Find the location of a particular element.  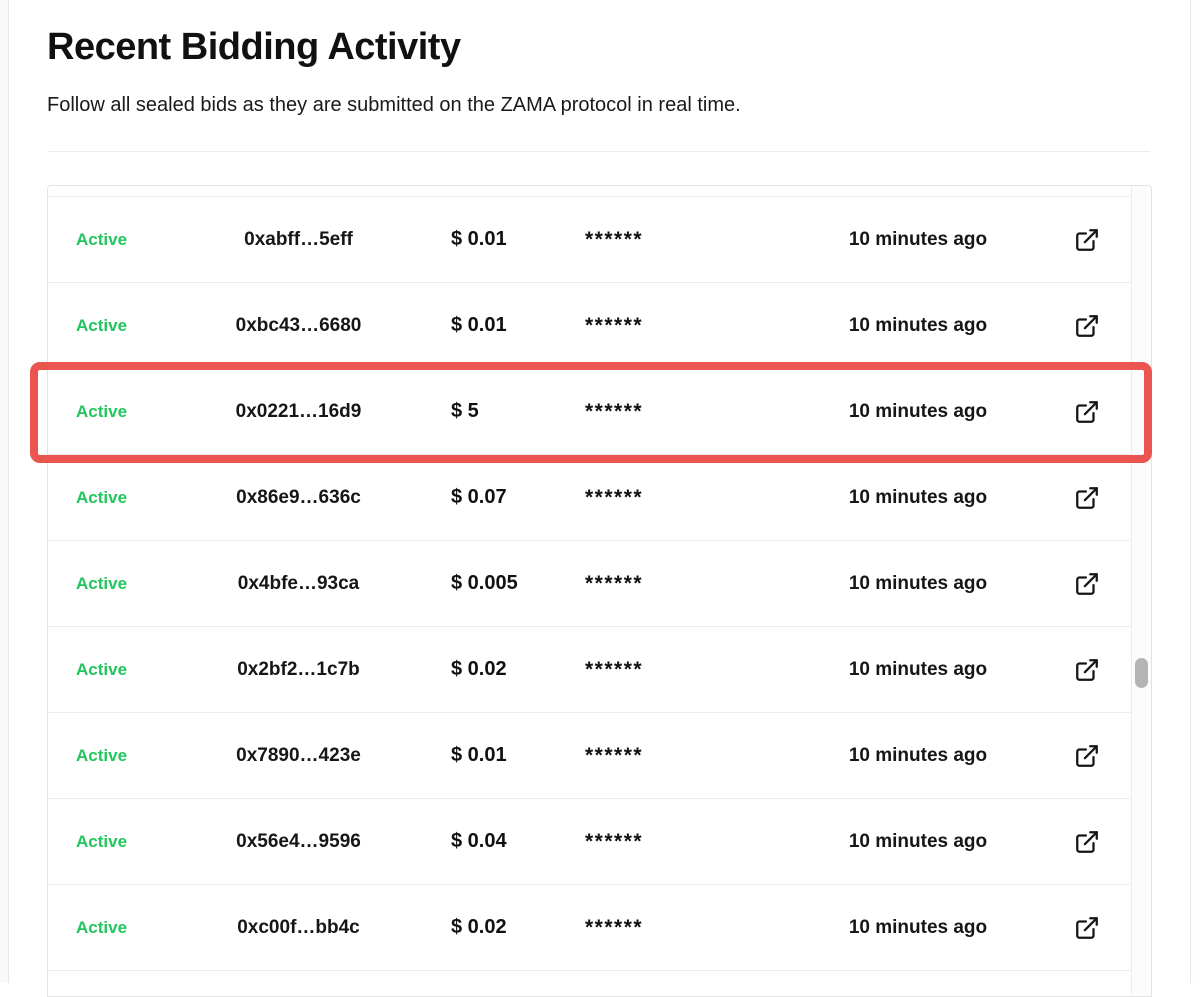

bid-address: 0xabff…5eff is located at coordinates (298, 239).